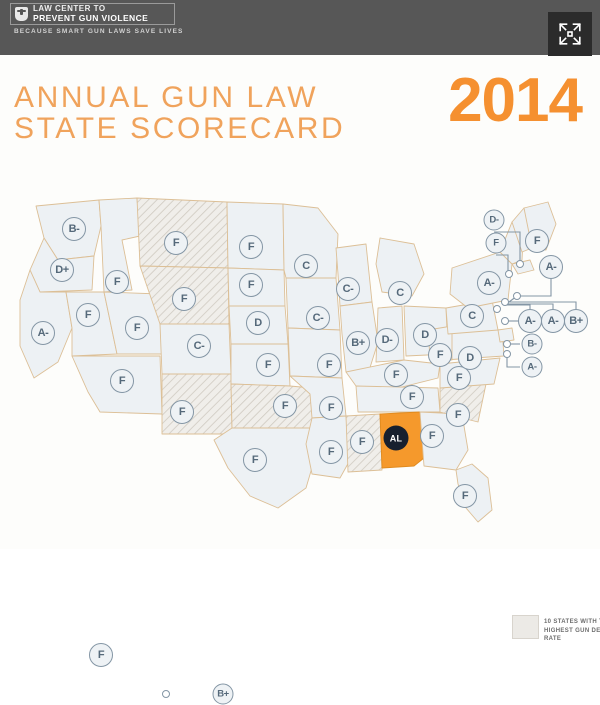  What do you see at coordinates (223, 694) in the screenshot?
I see `state-grade-hi: B+` at bounding box center [223, 694].